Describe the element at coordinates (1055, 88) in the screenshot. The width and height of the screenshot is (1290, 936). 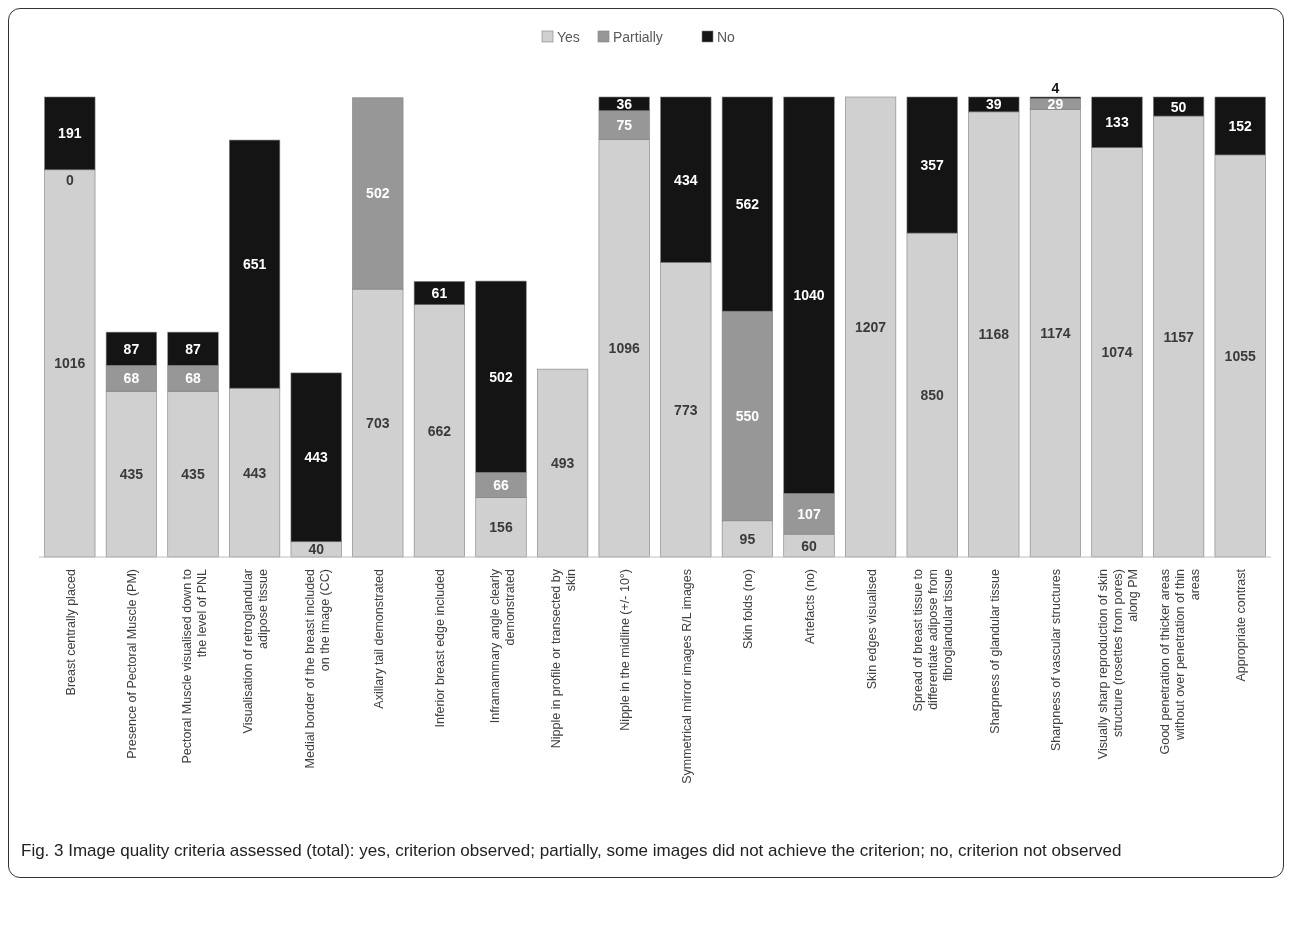
I see `data-label: 4` at that location.